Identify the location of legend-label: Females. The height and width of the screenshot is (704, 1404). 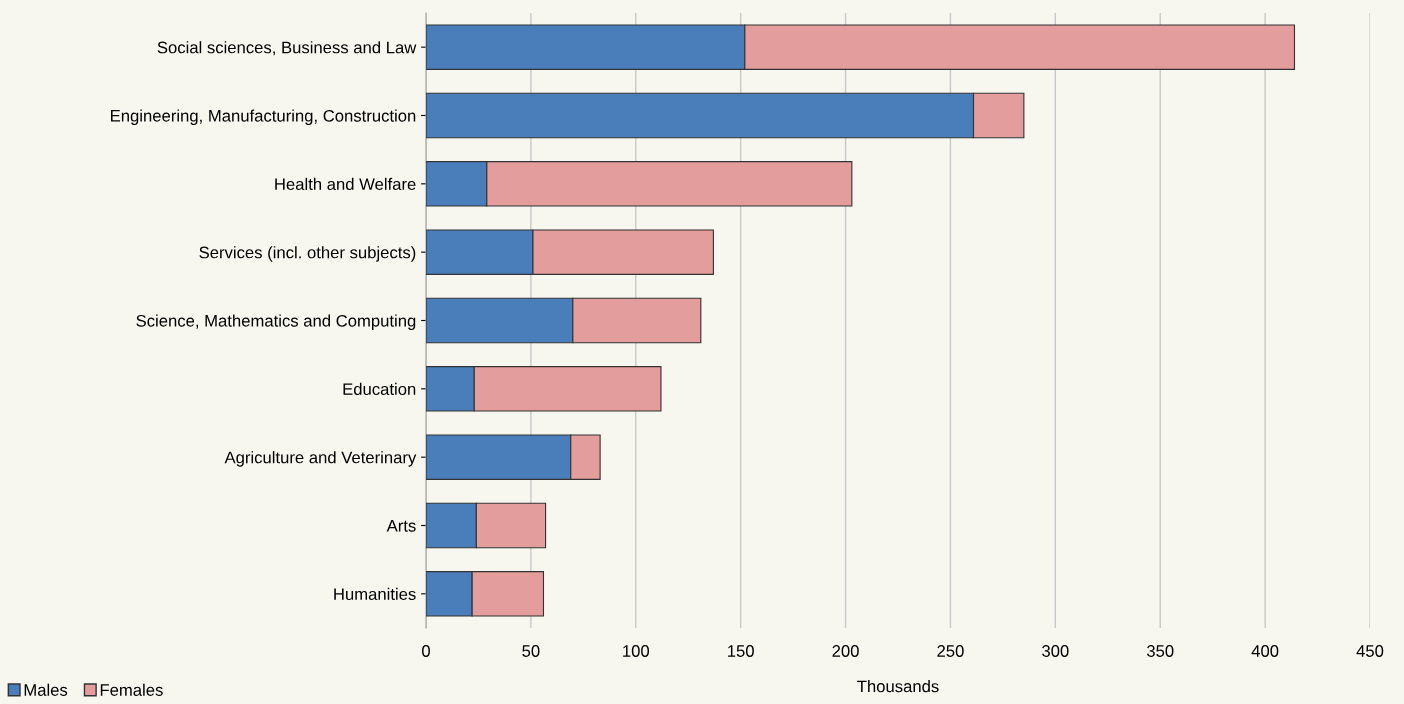
(131, 689).